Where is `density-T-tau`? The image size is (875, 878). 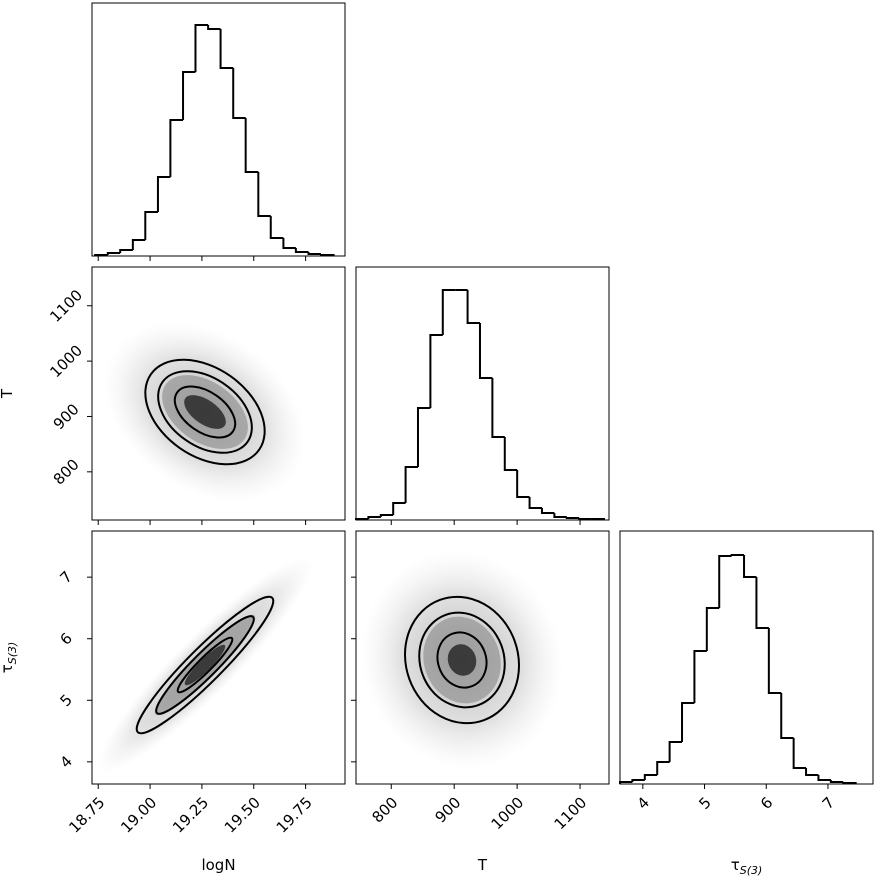 density-T-tau is located at coordinates (462, 660).